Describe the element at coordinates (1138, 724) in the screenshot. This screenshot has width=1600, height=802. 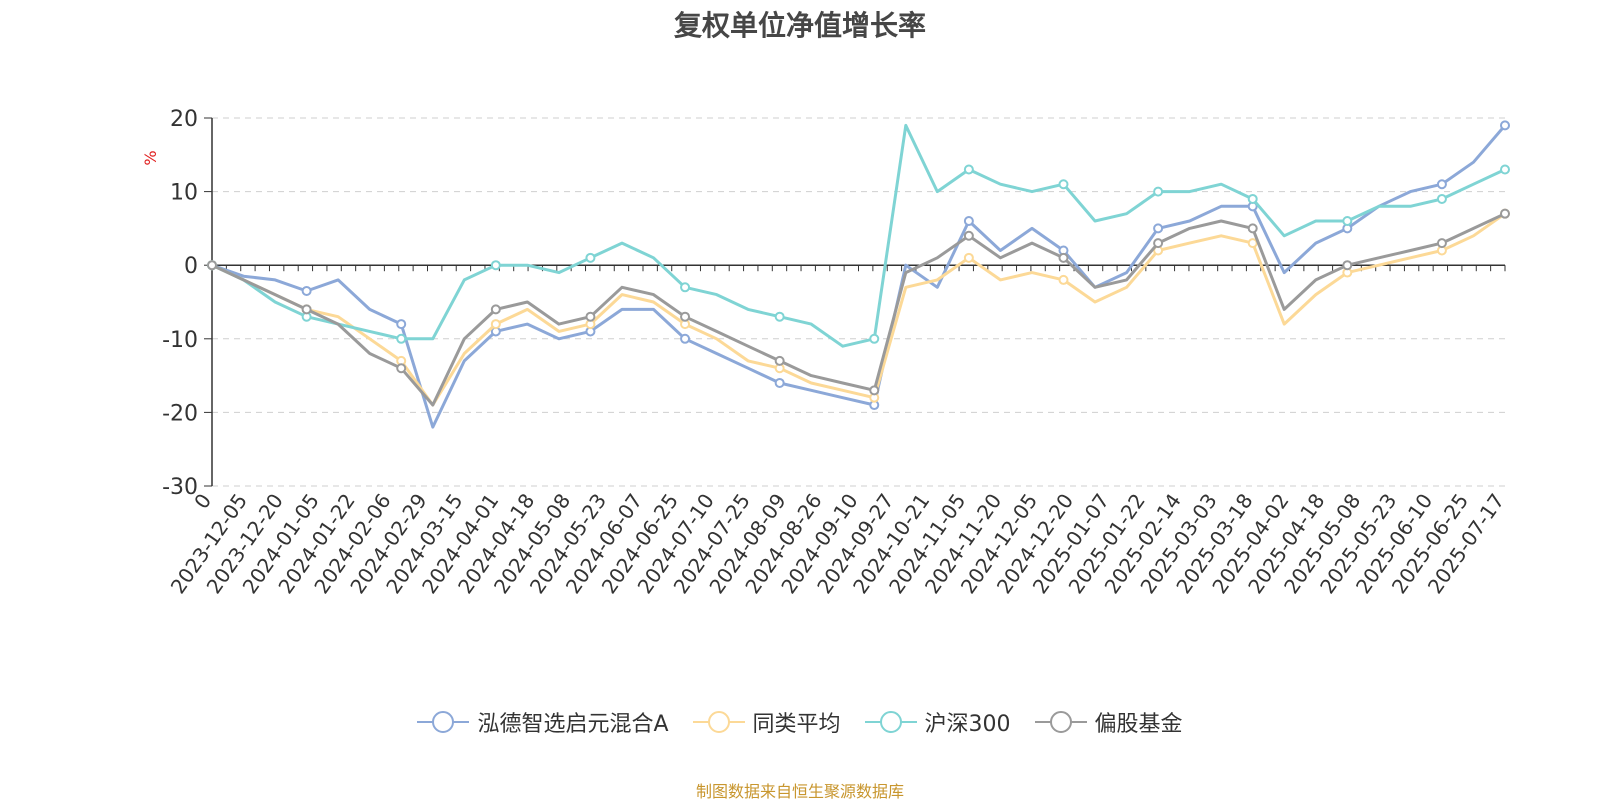
I see `legend-label: 偏股基金` at that location.